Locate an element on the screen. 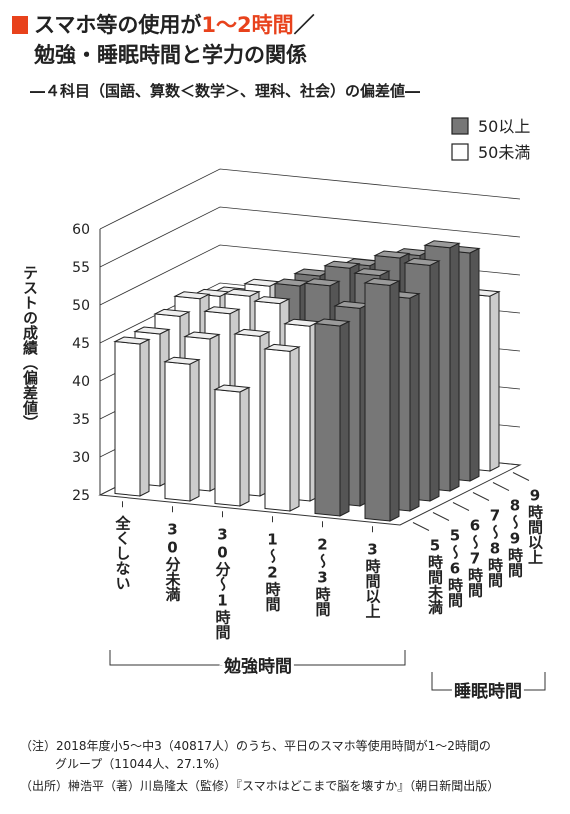 The width and height of the screenshot is (570, 814). legend-label: 50未満 is located at coordinates (504, 152).